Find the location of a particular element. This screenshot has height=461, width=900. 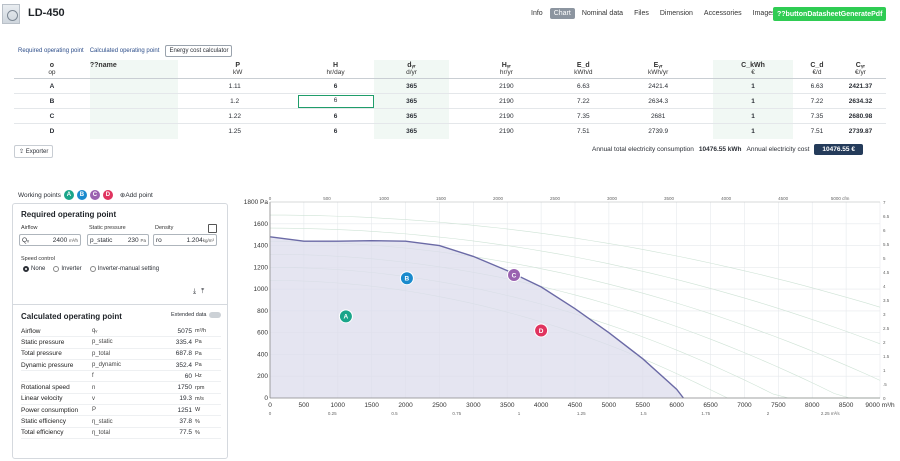

density-symbol: ro is located at coordinates (159, 240).